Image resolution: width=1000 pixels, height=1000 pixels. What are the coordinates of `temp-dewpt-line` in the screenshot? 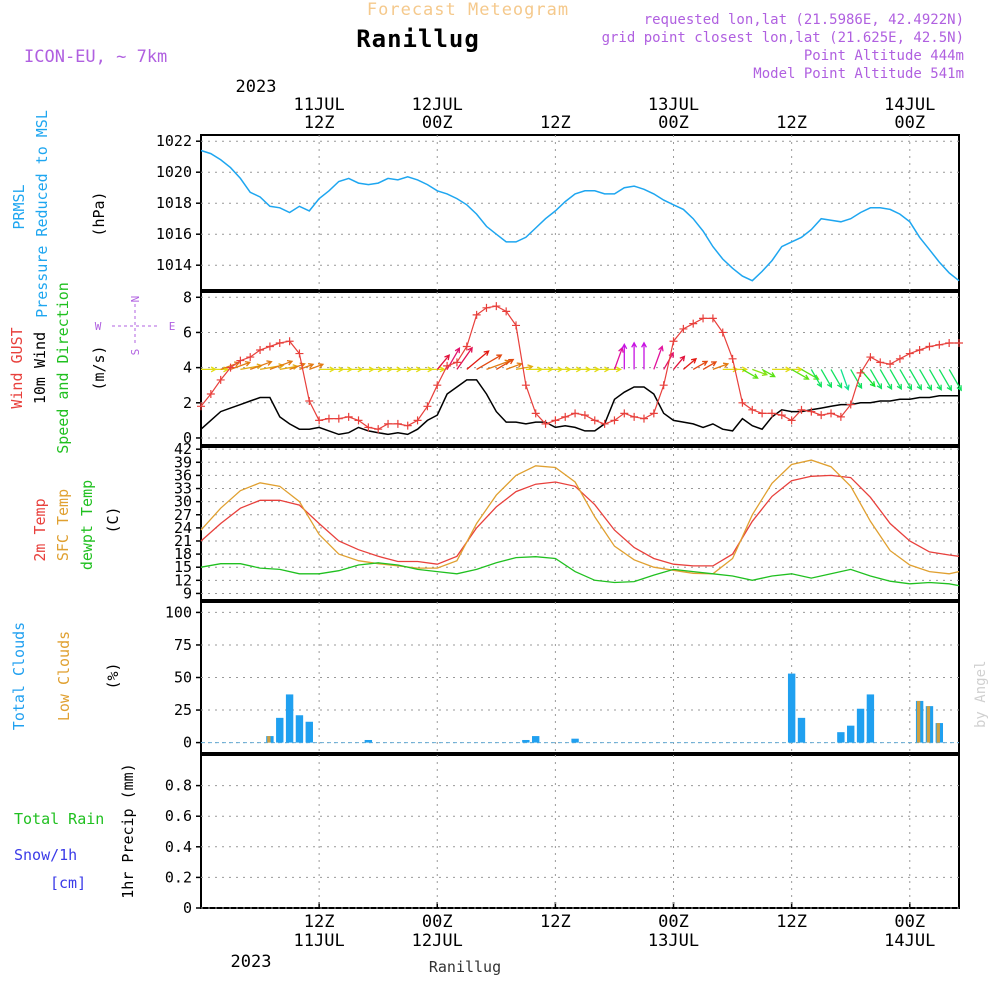 It's located at (580, 571).